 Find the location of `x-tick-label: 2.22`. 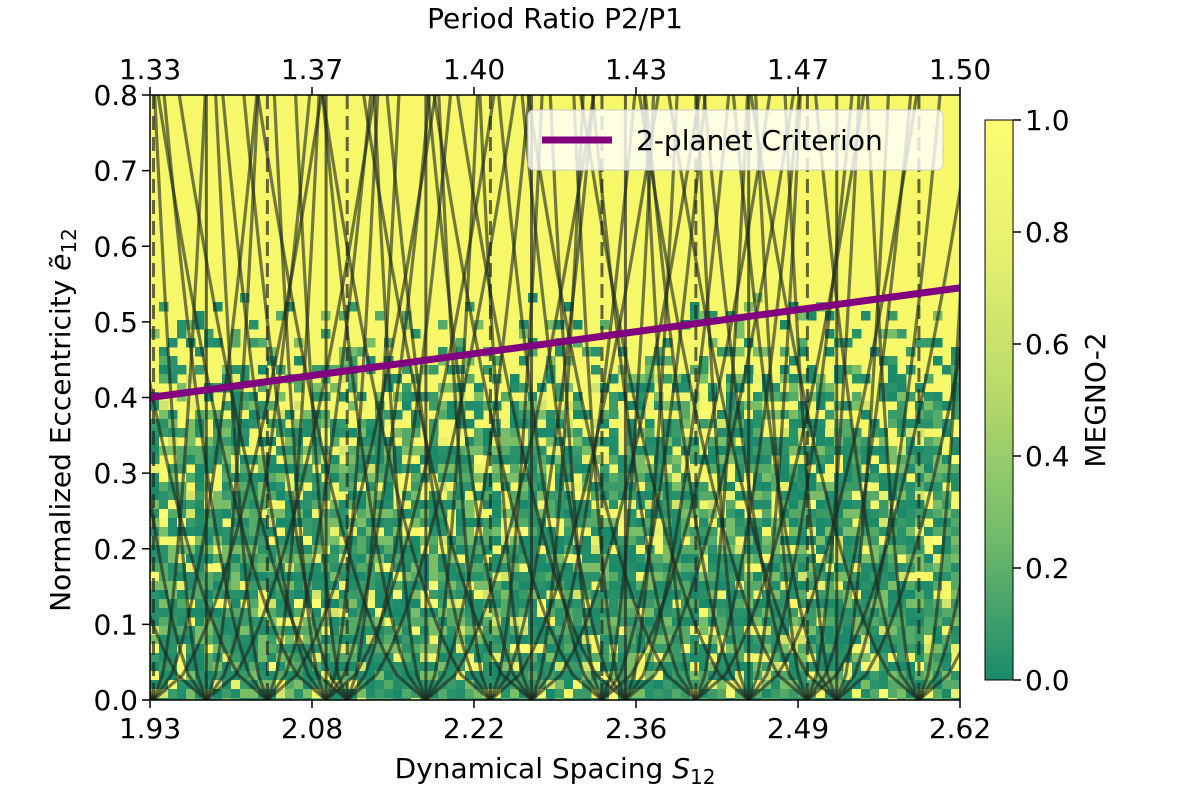

x-tick-label: 2.22 is located at coordinates (474, 728).